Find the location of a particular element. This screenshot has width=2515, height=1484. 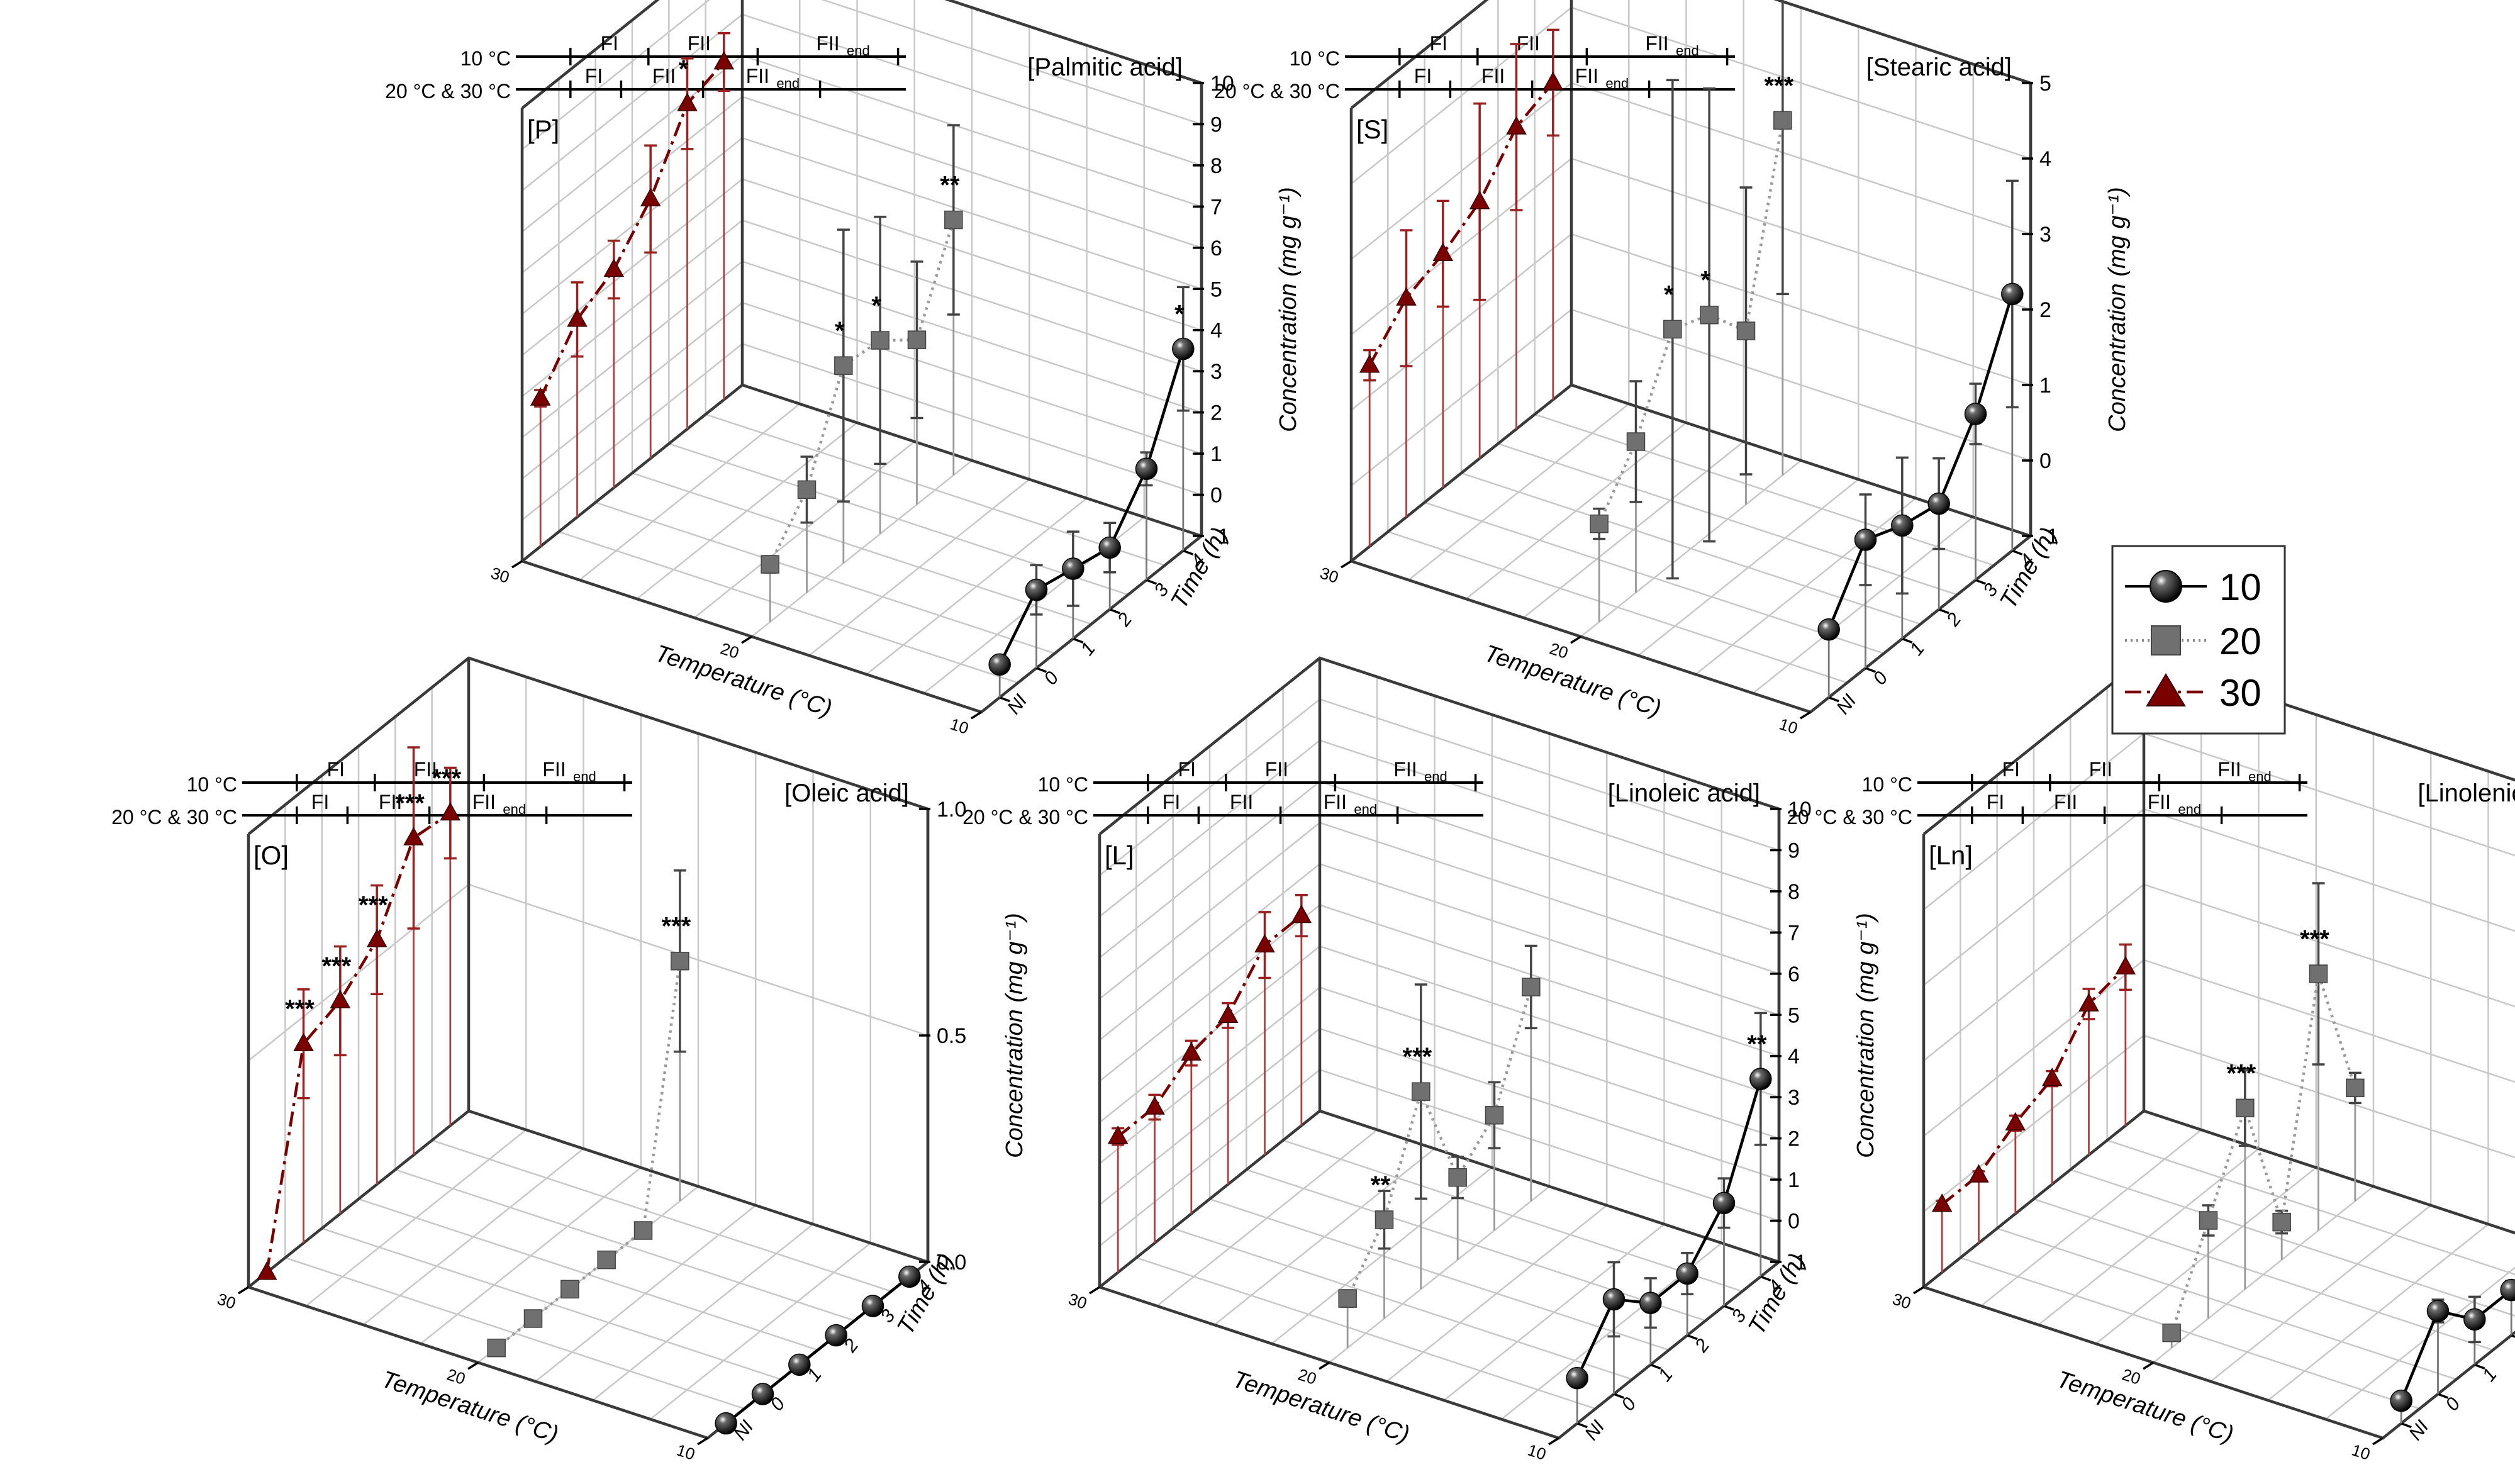

significance-label: *** is located at coordinates (2314, 939).